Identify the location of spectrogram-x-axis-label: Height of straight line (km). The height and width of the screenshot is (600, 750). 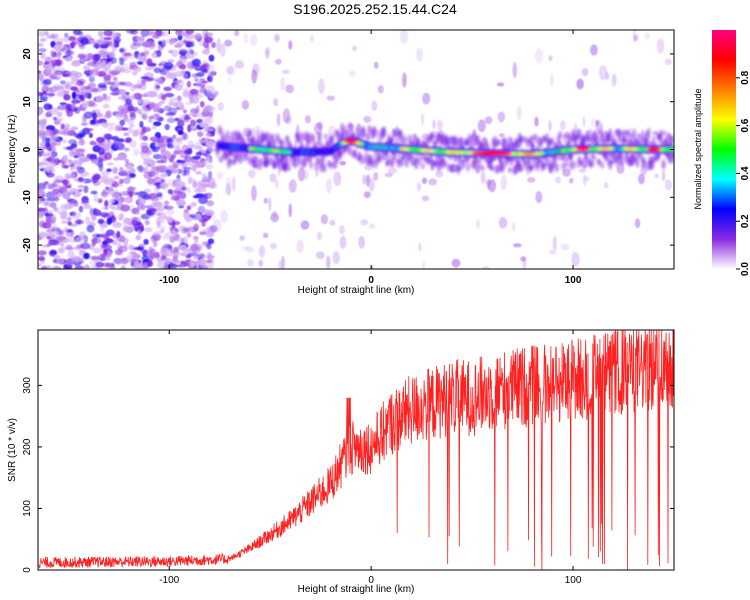
(356, 290).